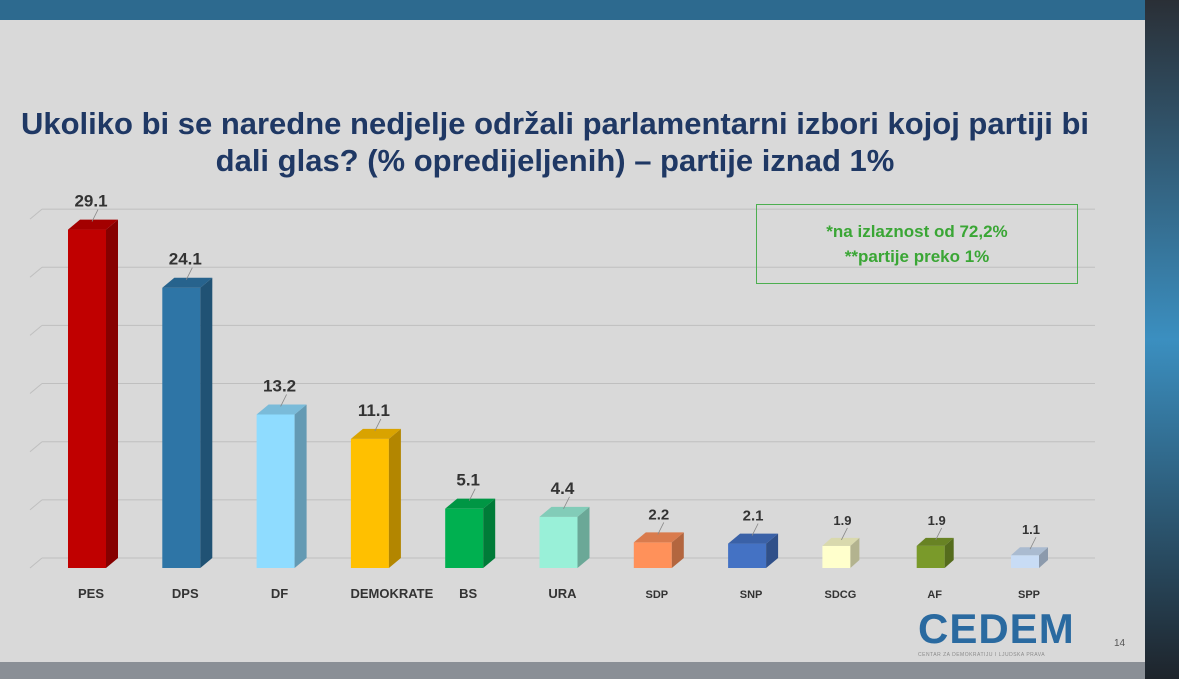 The height and width of the screenshot is (679, 1179). Describe the element at coordinates (87, 398) in the screenshot. I see `bar-PES` at that location.